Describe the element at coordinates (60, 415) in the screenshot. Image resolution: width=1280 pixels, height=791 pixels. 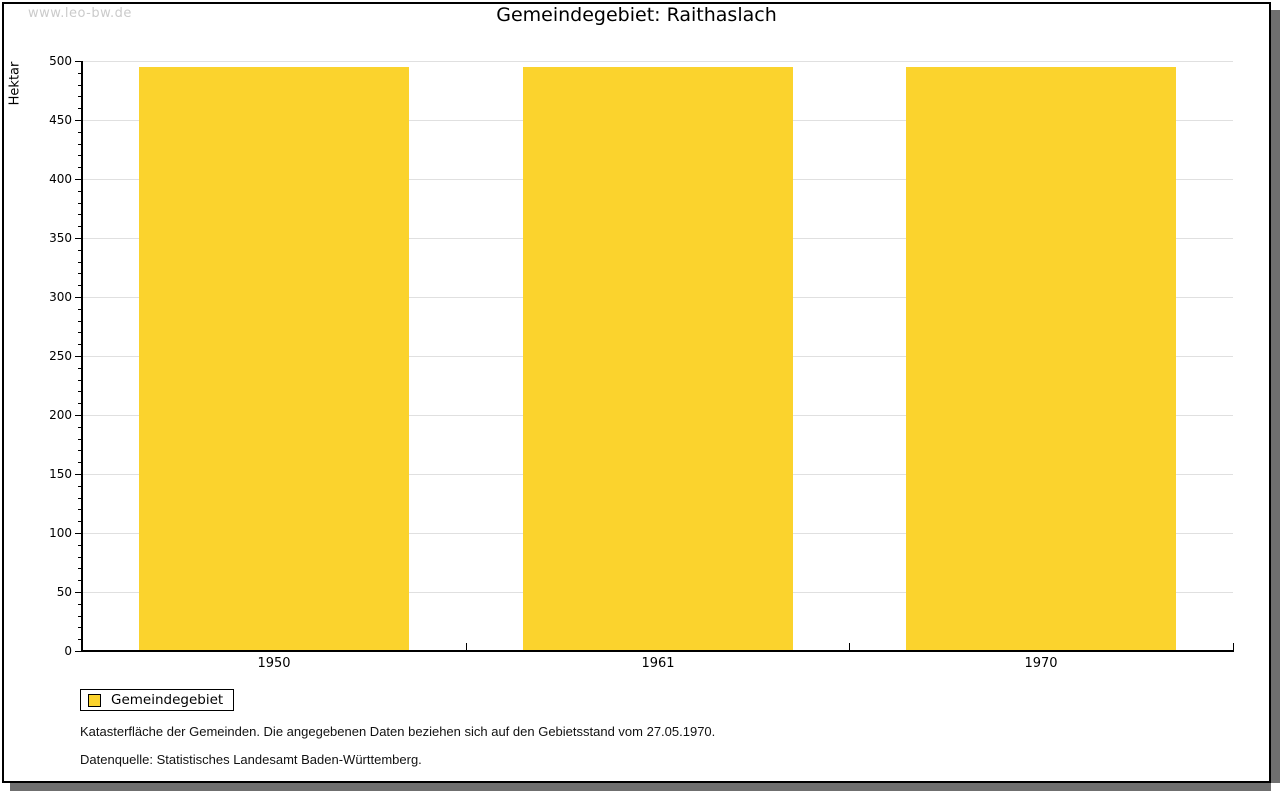
I see `y-tick-label: 200` at that location.